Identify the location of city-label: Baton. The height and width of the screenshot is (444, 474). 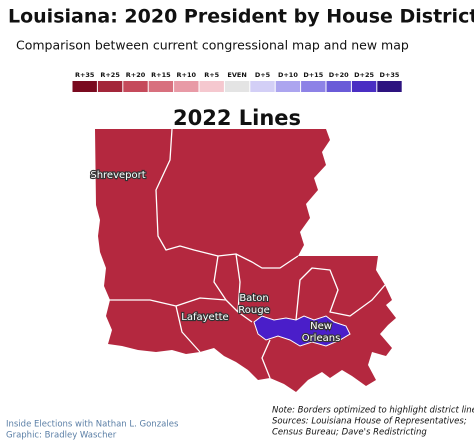
(253, 298).